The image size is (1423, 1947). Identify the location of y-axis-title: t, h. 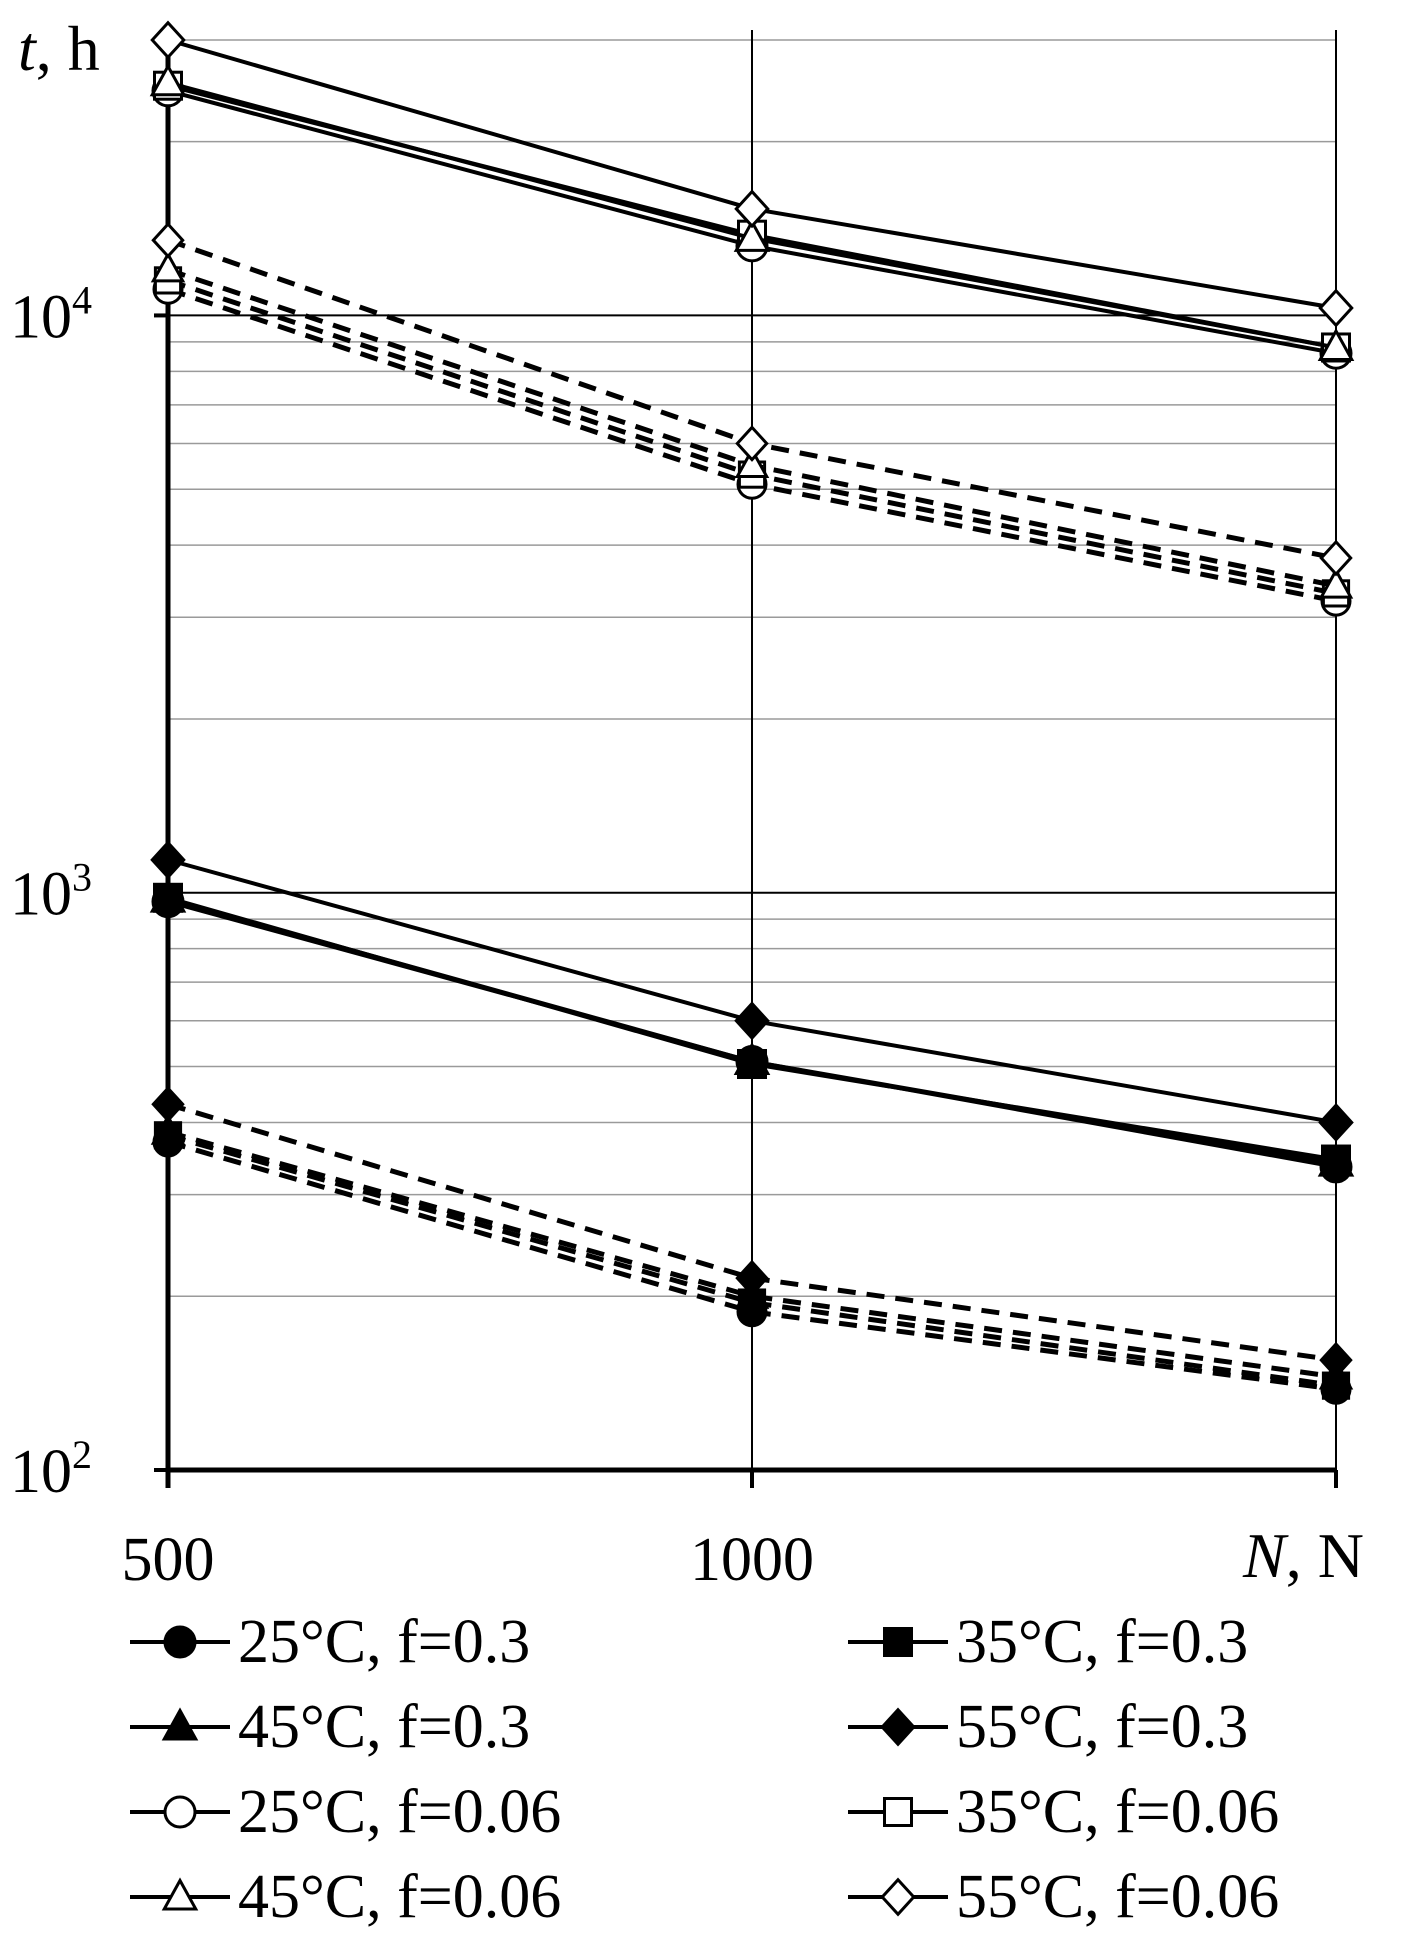
(59, 48).